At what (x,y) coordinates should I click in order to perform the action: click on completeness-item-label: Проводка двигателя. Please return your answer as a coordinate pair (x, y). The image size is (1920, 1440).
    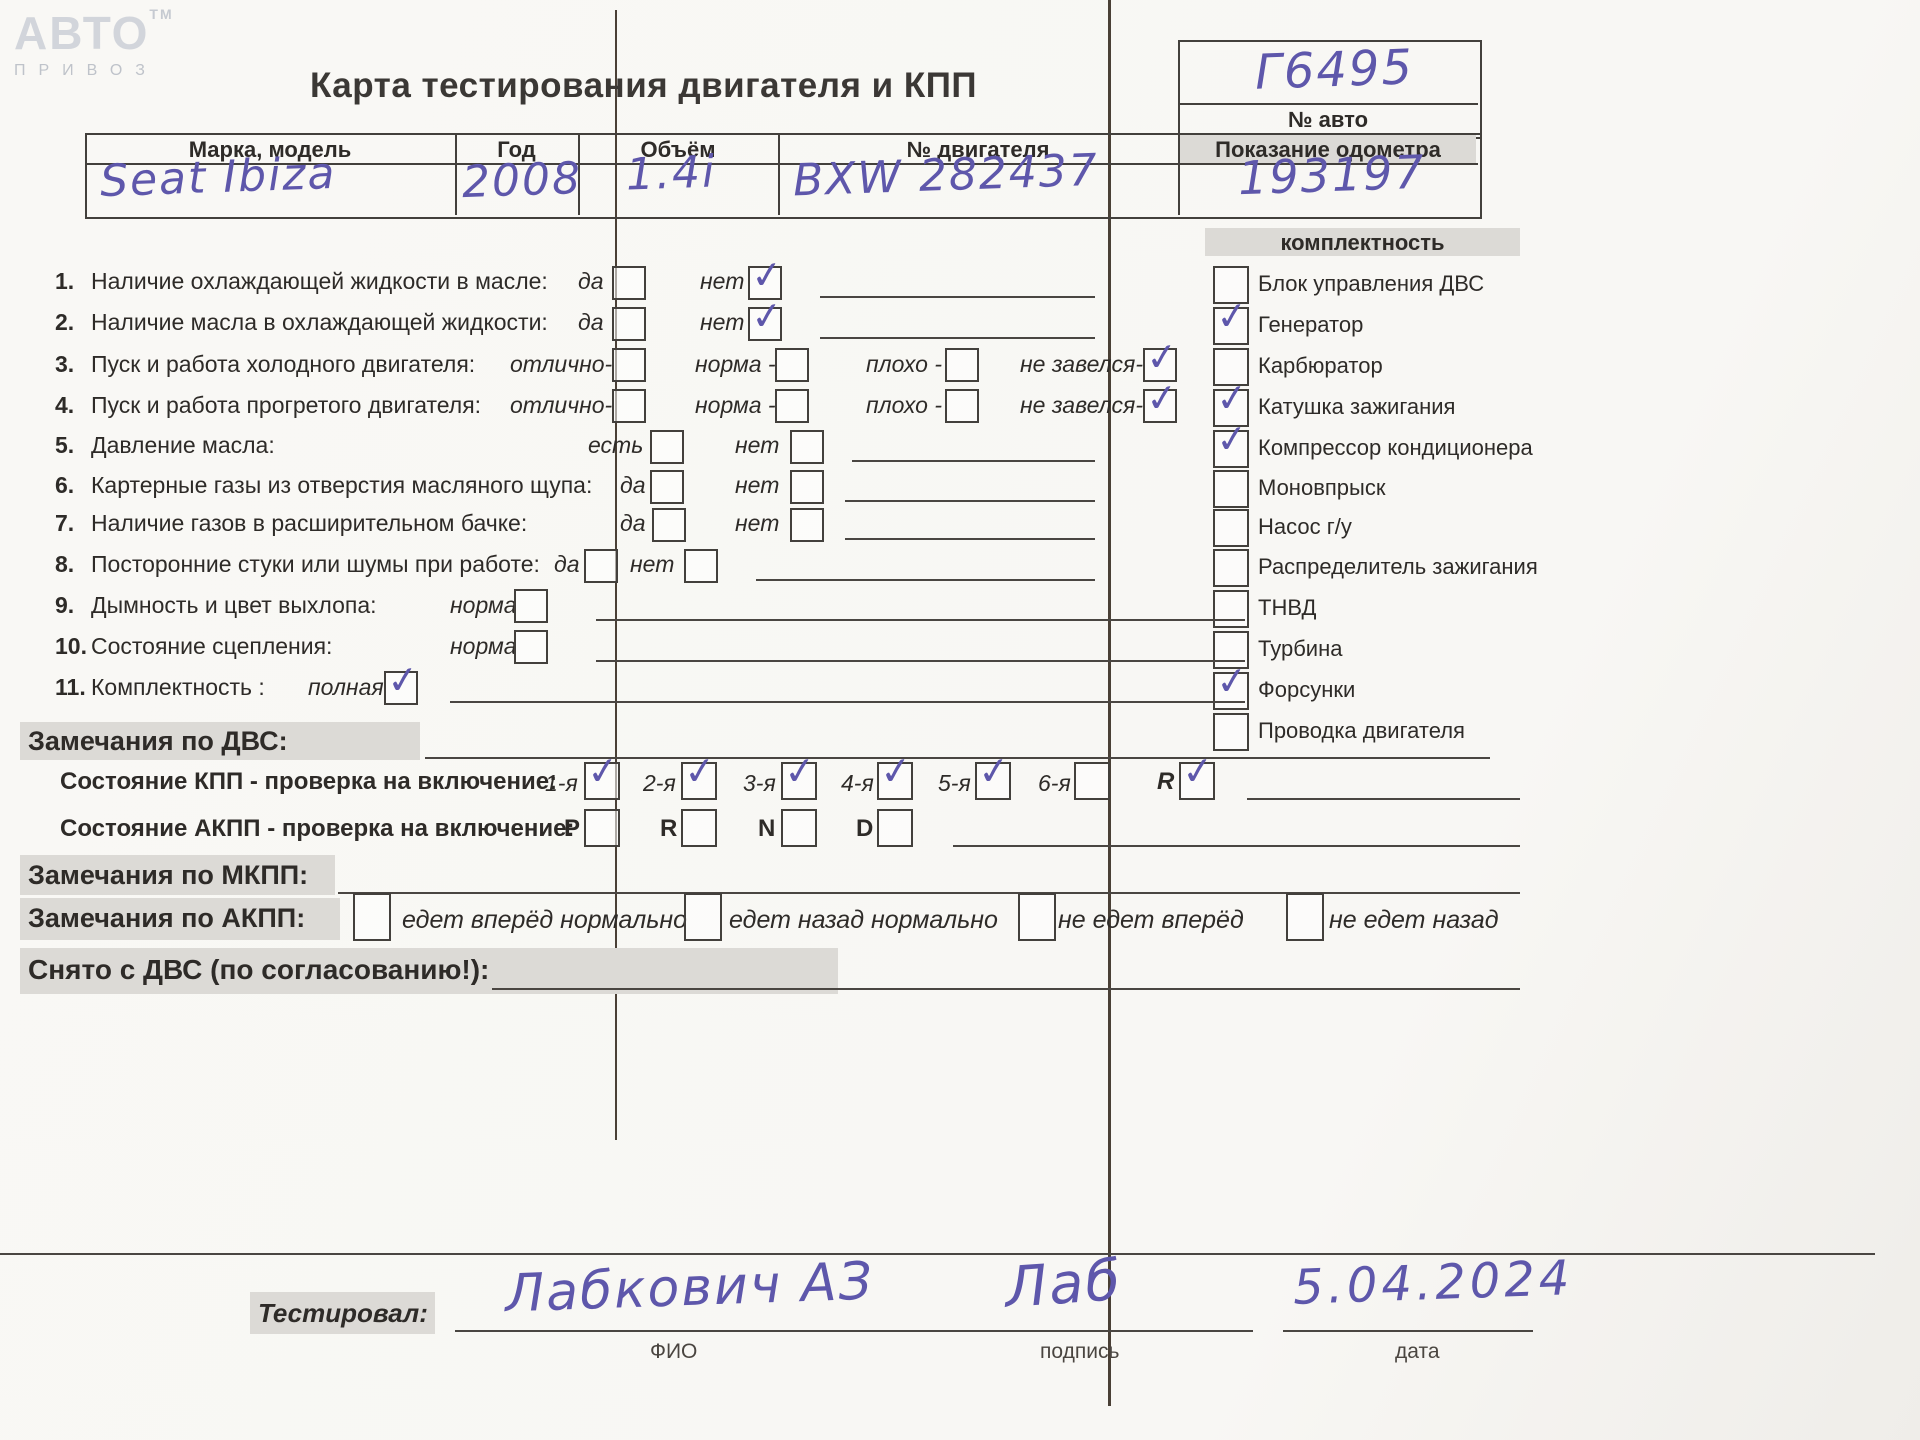
    Looking at the image, I should click on (1361, 730).